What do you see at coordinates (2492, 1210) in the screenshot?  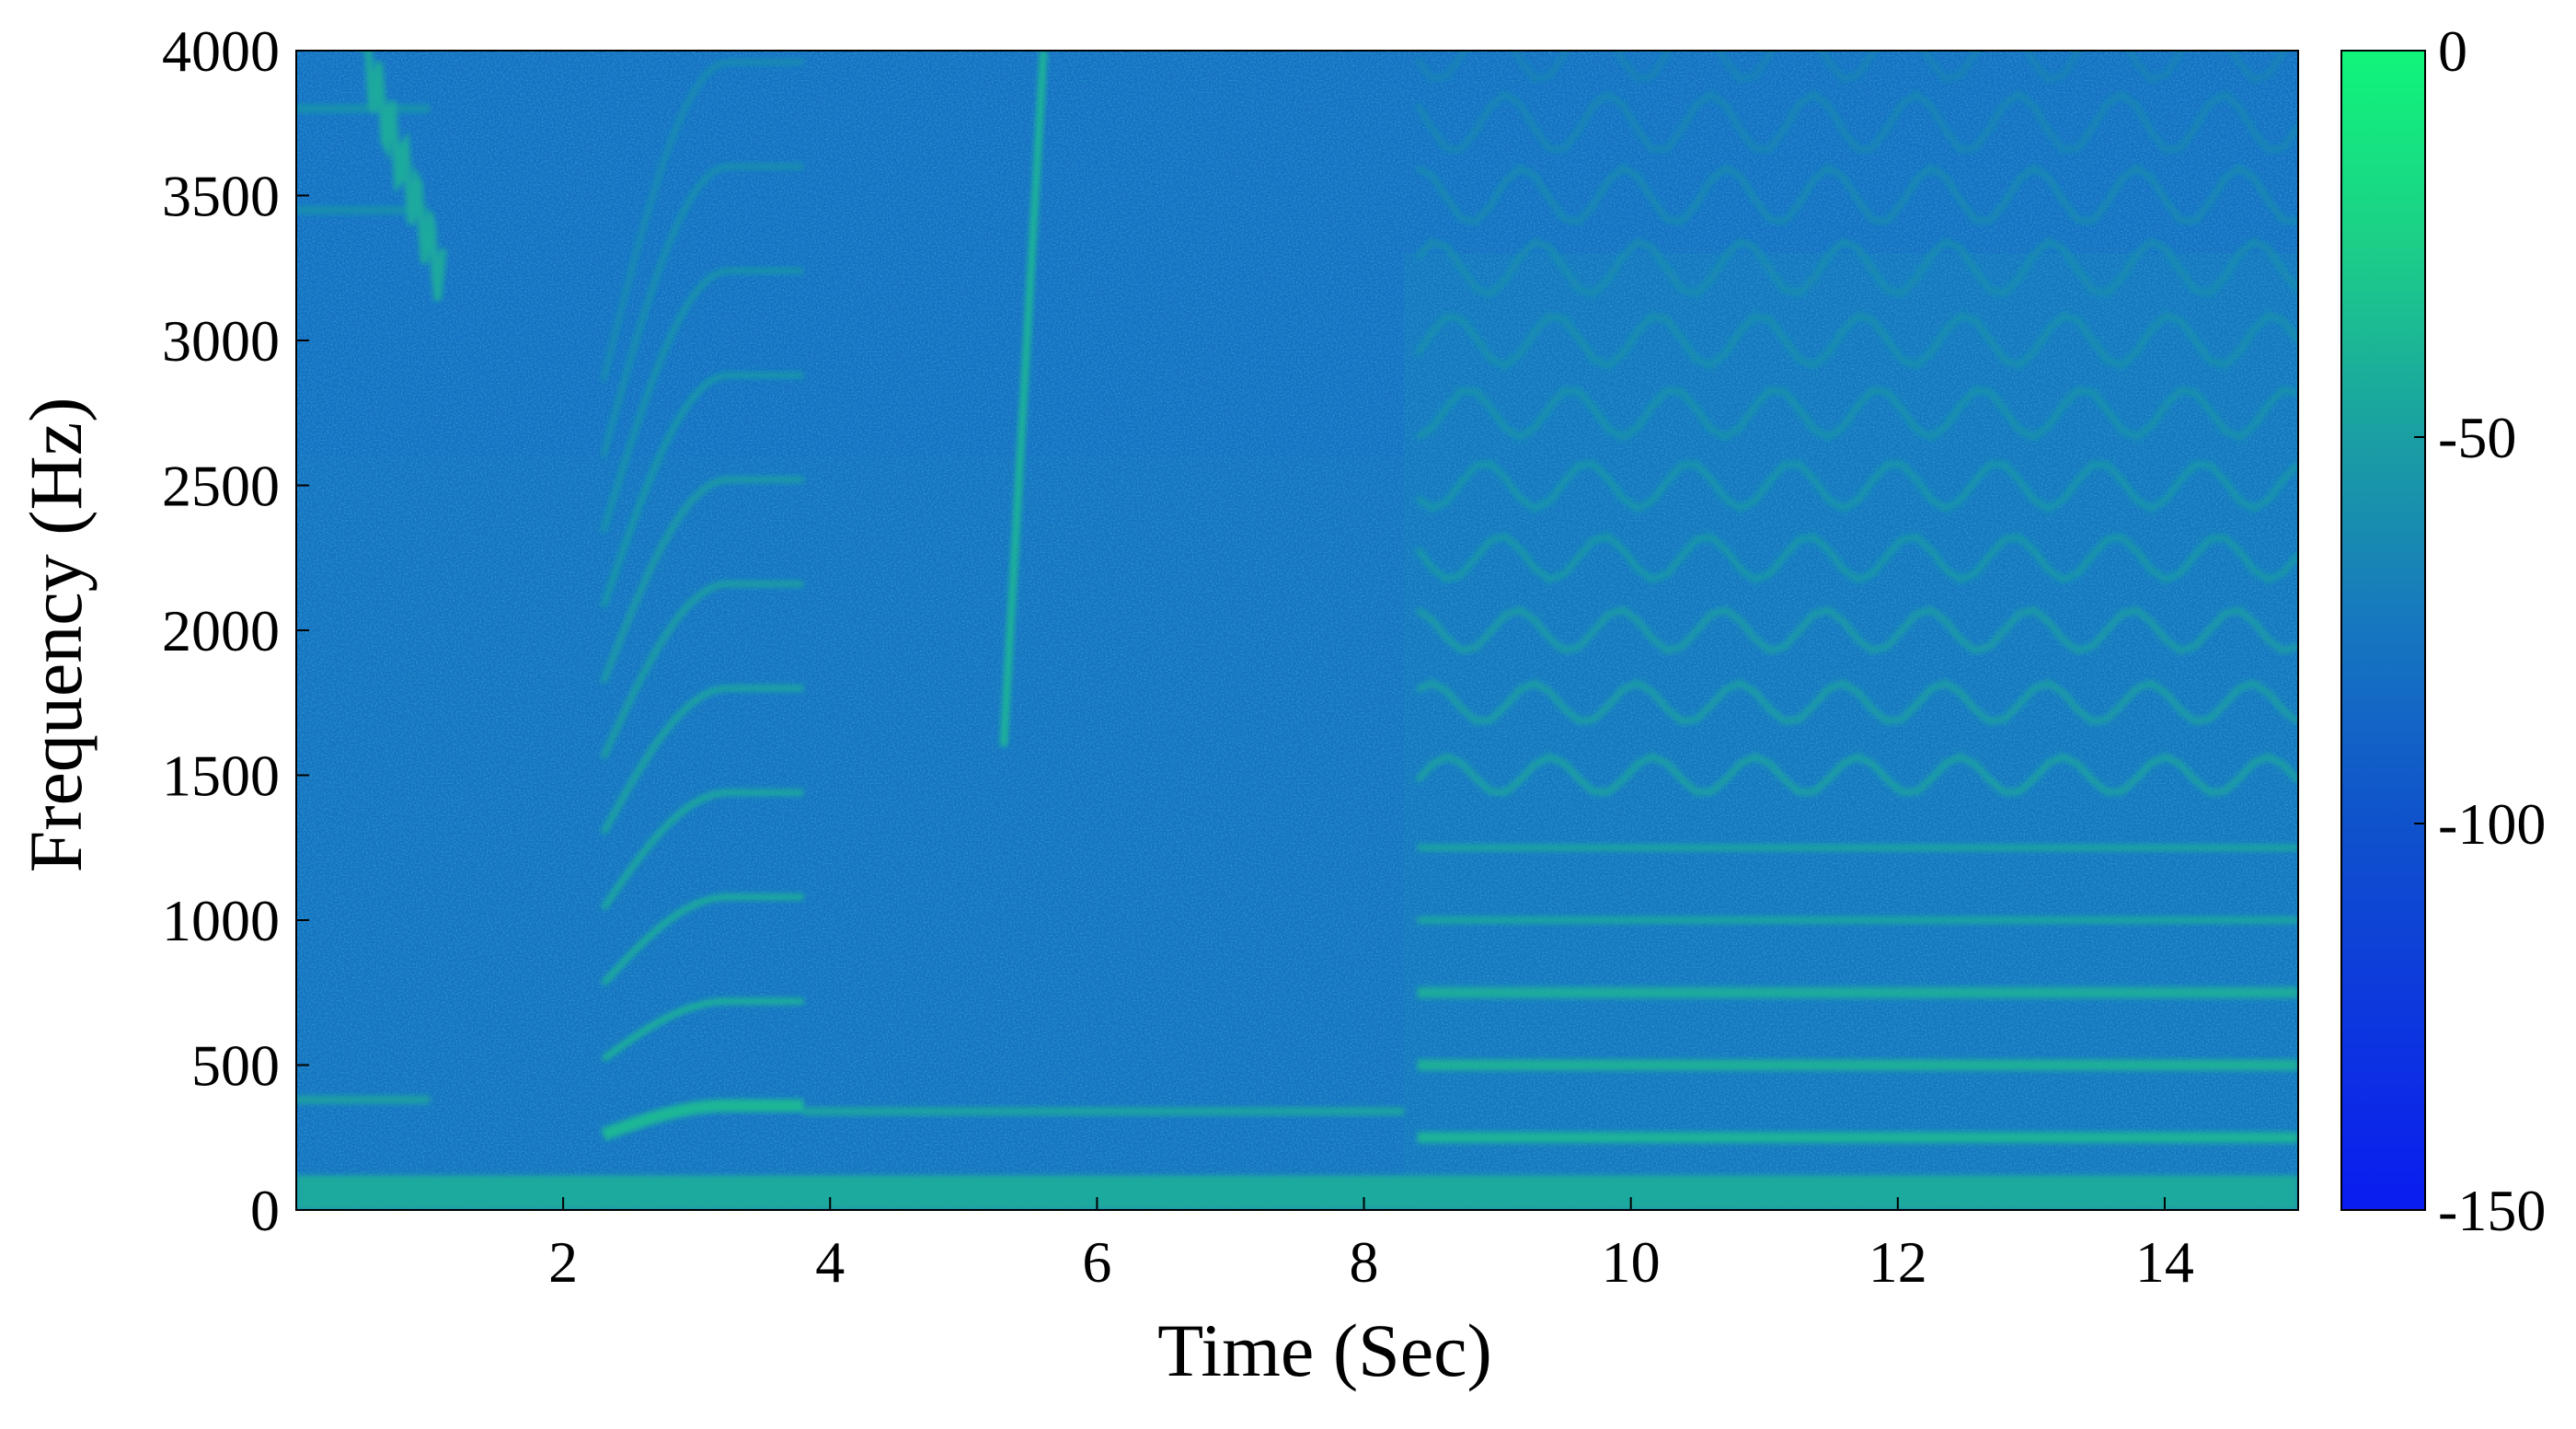 I see `colorbar-tick-label: -150` at bounding box center [2492, 1210].